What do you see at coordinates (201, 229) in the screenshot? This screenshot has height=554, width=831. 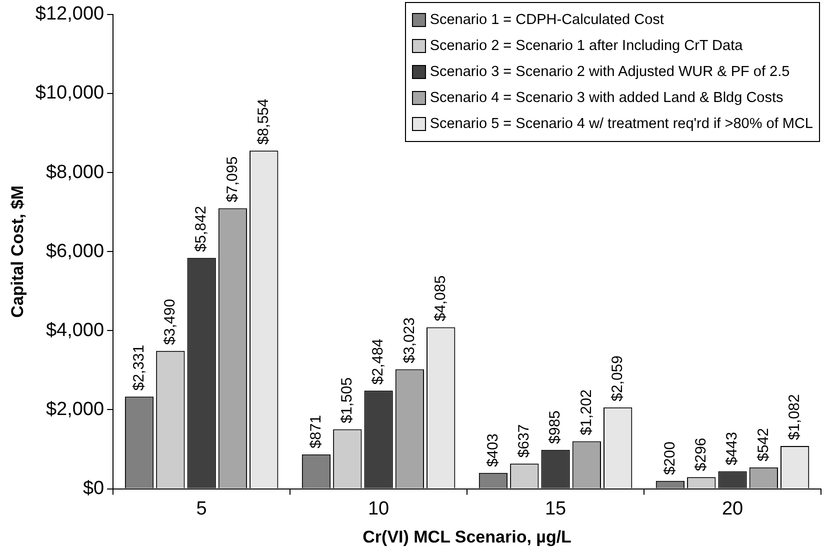 I see `data-label: $5,842` at bounding box center [201, 229].